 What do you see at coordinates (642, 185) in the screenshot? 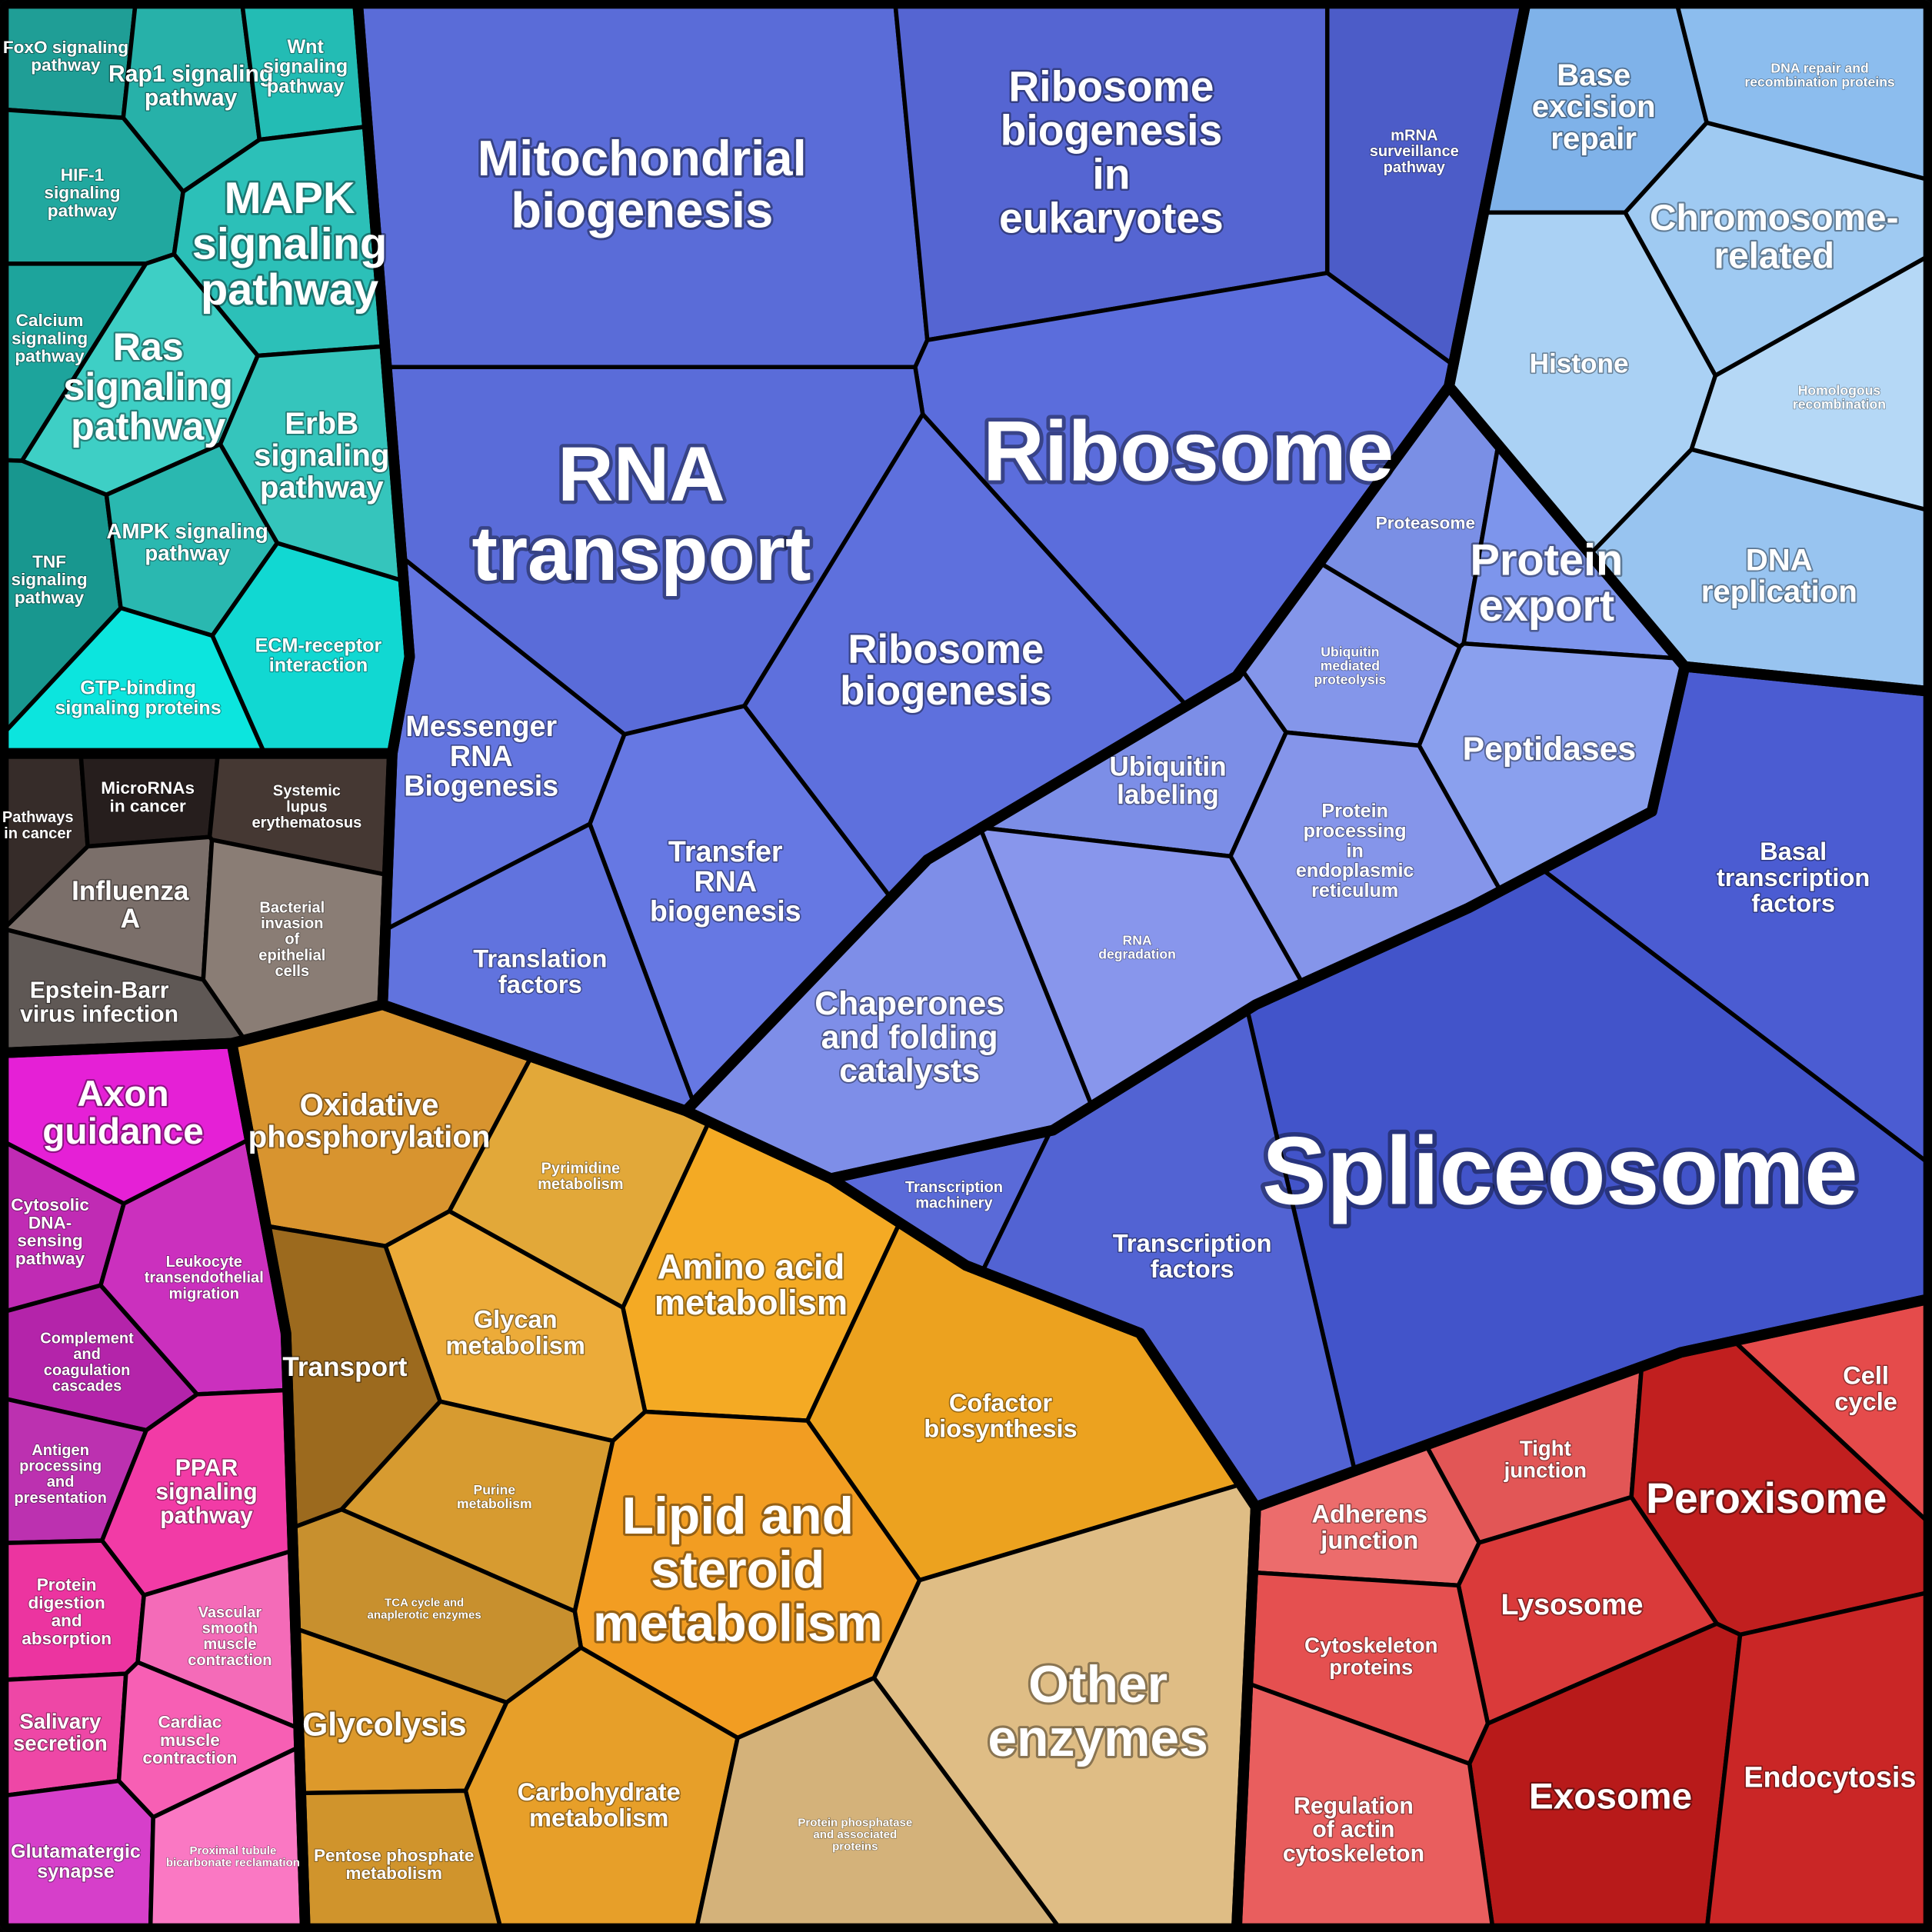
I see `cell-mitochondrial-biogenesis` at bounding box center [642, 185].